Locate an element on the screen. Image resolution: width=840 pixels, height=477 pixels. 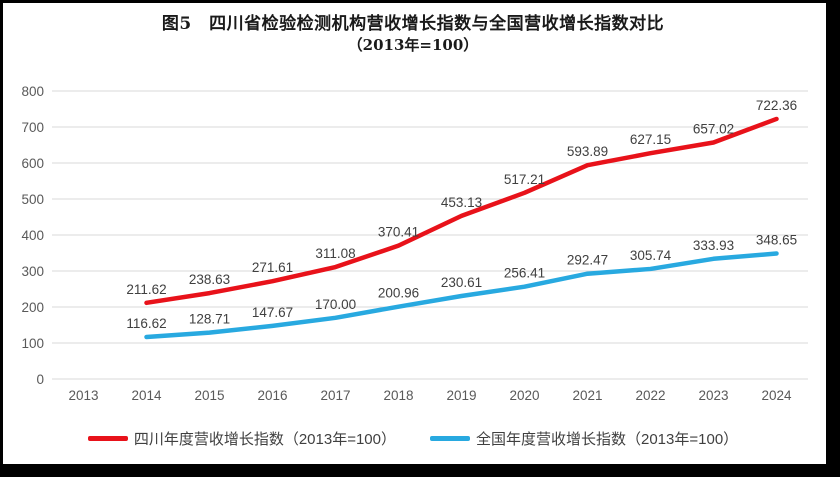
data-label-sichuan-2017: 311.08 is located at coordinates (335, 253).